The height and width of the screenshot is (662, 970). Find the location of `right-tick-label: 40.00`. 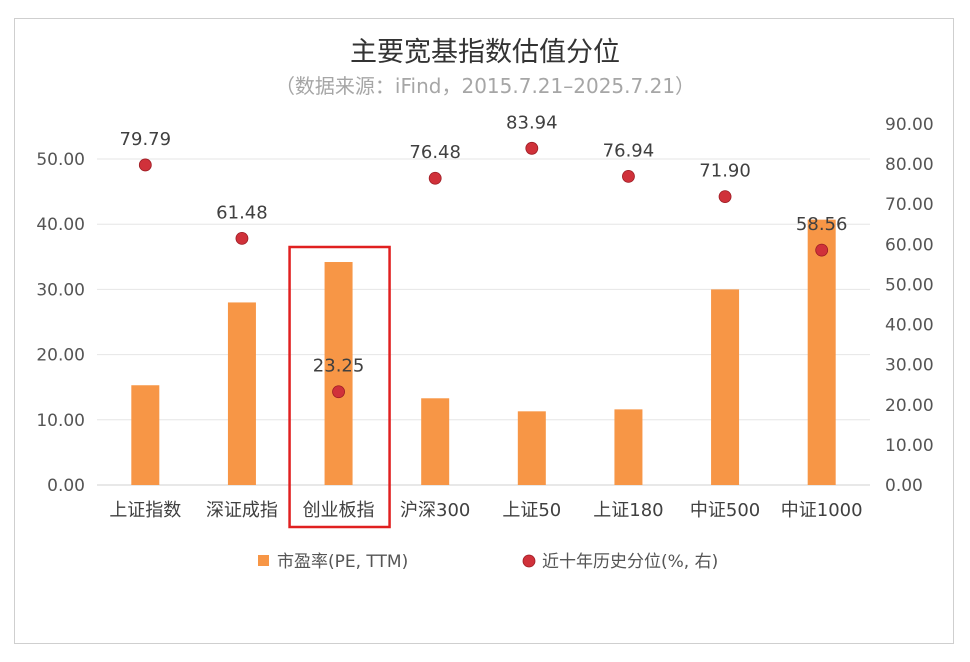

right-tick-label: 40.00 is located at coordinates (909, 326).